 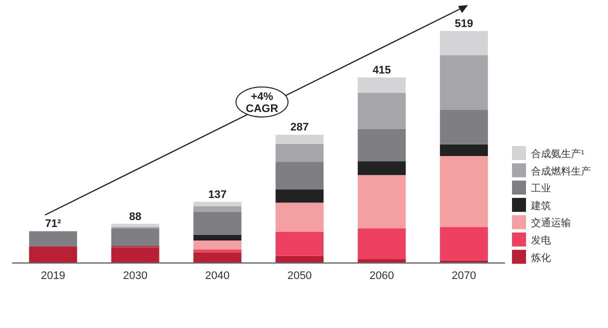 I want to click on legend-label: 发电, so click(x=541, y=240).